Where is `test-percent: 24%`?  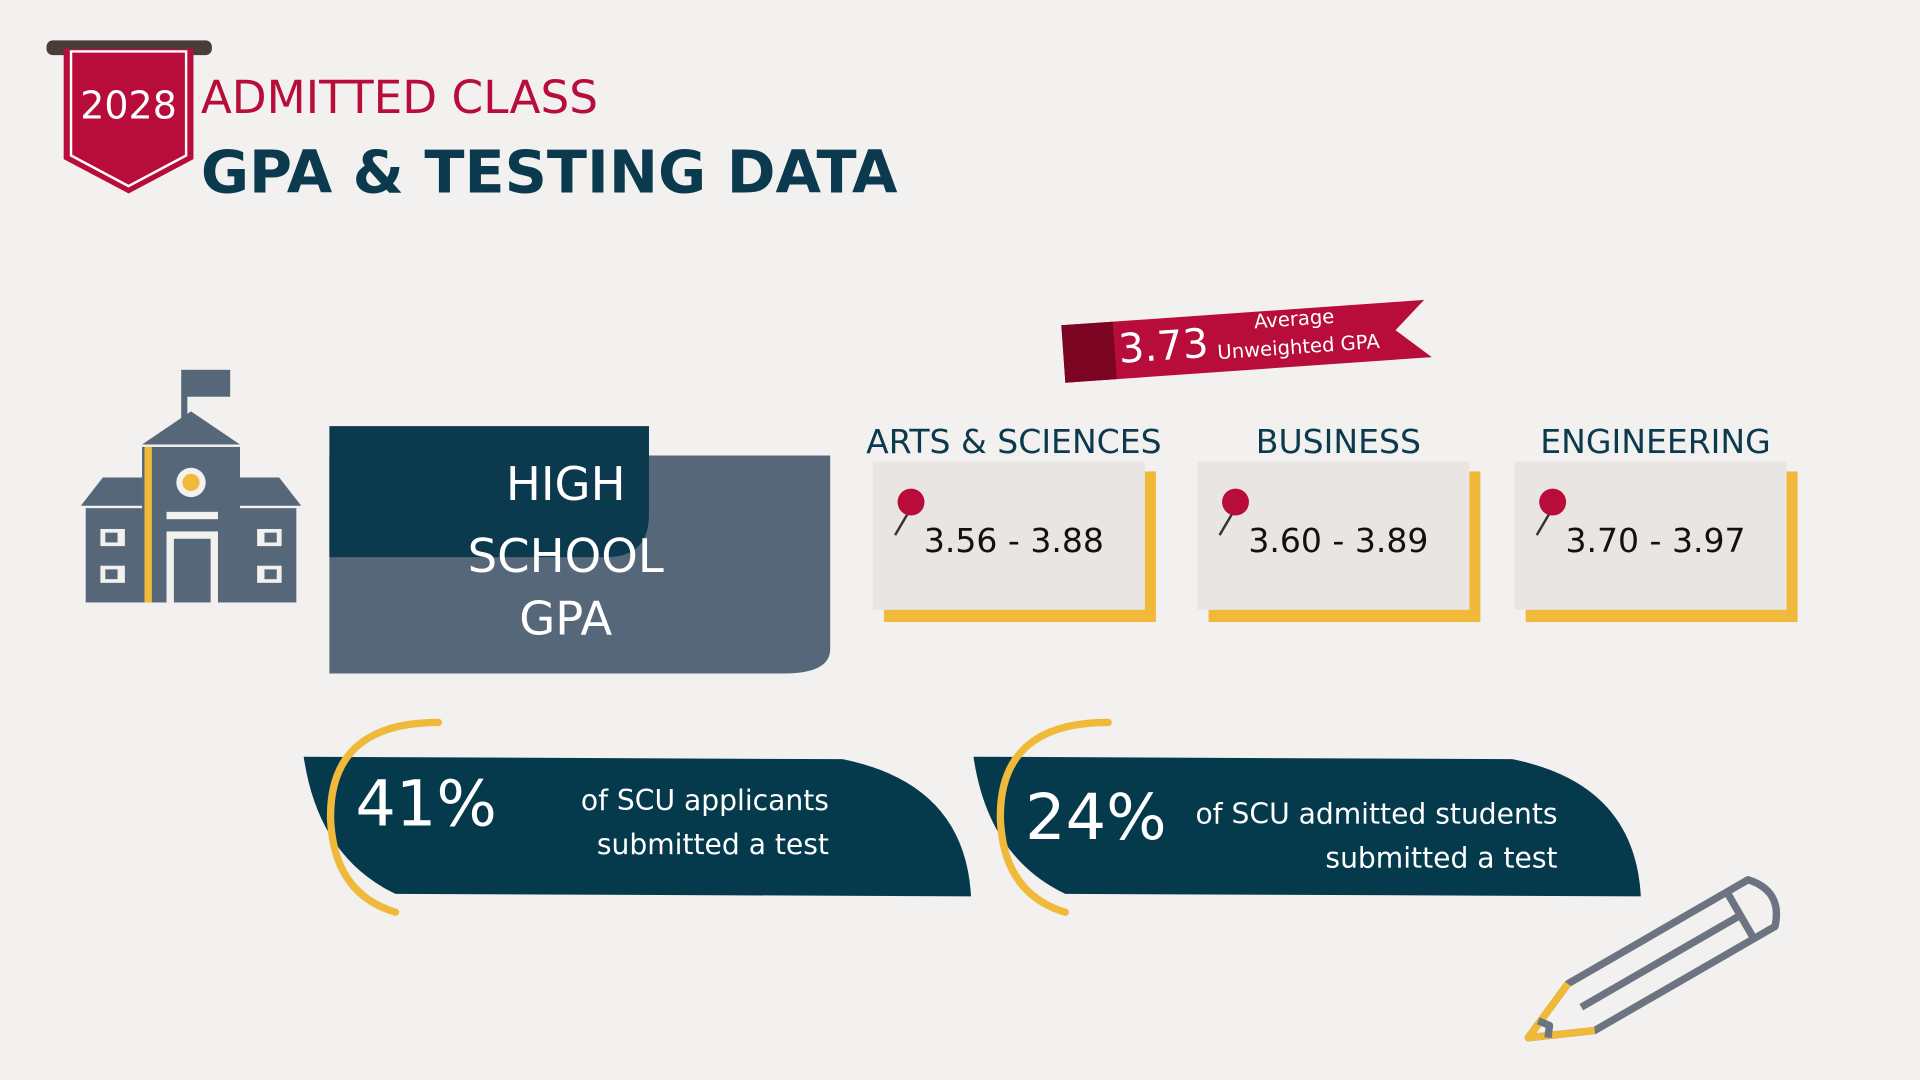
test-percent: 24% is located at coordinates (1096, 818).